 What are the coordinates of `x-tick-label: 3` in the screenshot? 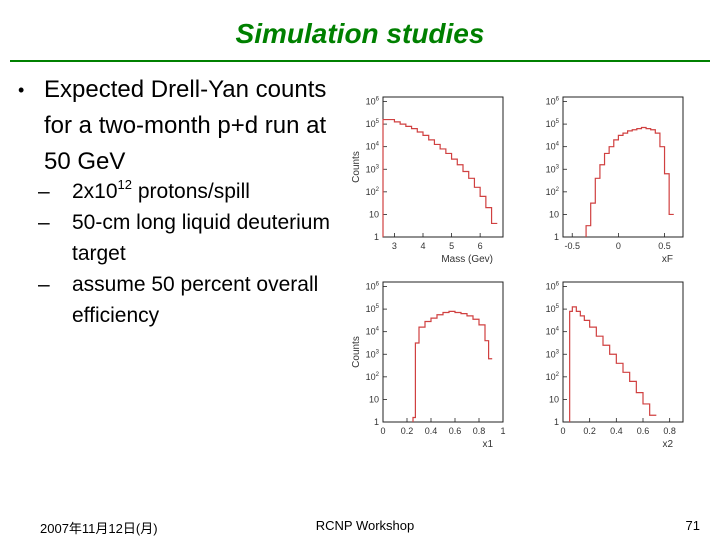 It's located at (394, 246).